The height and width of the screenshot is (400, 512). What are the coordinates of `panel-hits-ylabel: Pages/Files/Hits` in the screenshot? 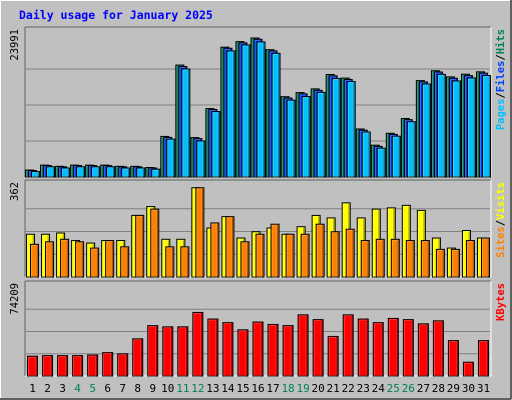 It's located at (501, 79).